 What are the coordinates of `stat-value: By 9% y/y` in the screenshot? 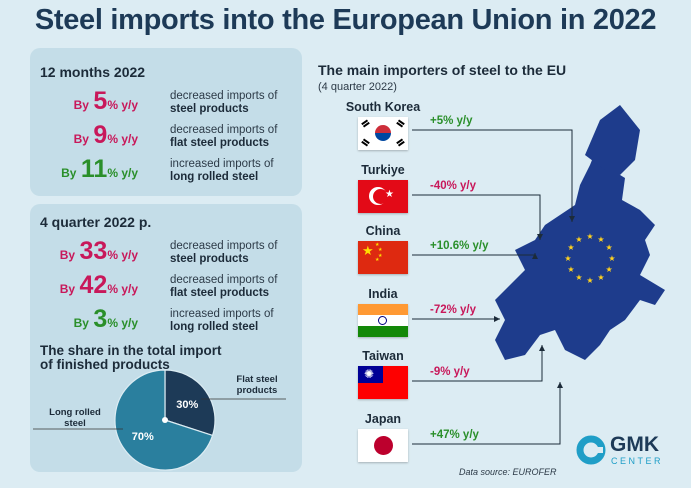 It's located at (105, 135).